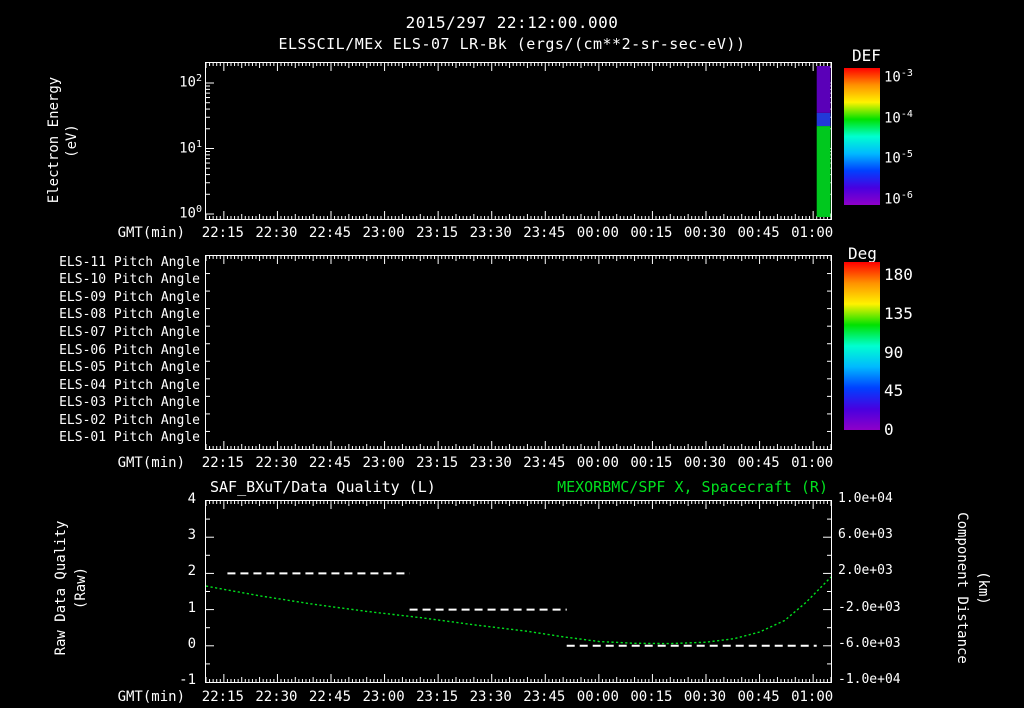 The image size is (1024, 708). Describe the element at coordinates (869, 607) in the screenshot. I see `panel3-right-y-tick: -2.0e+03` at that location.